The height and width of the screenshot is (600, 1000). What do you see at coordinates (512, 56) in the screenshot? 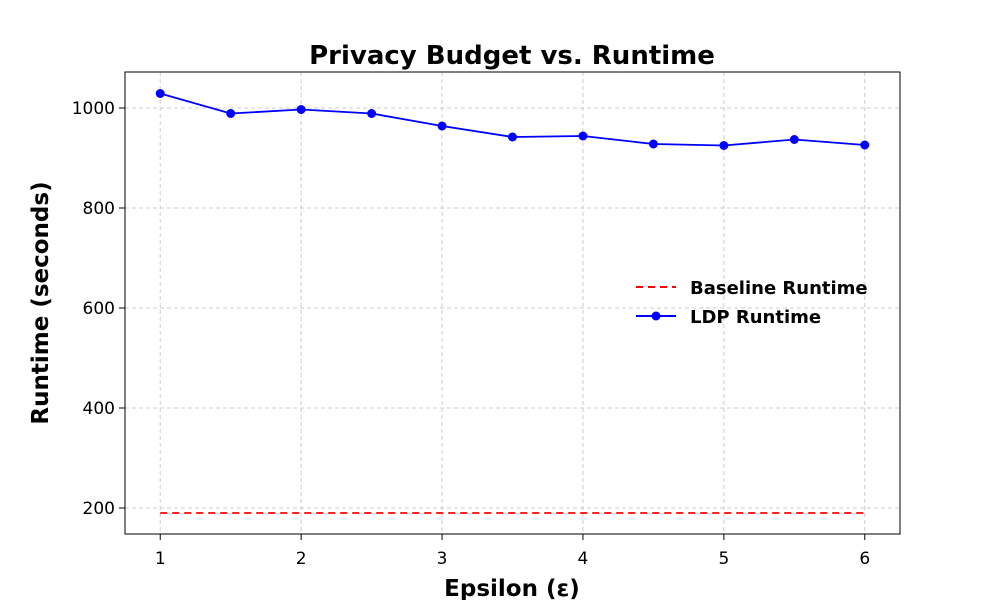
I see `chart-title: Privacy Budget vs. Runtime` at bounding box center [512, 56].